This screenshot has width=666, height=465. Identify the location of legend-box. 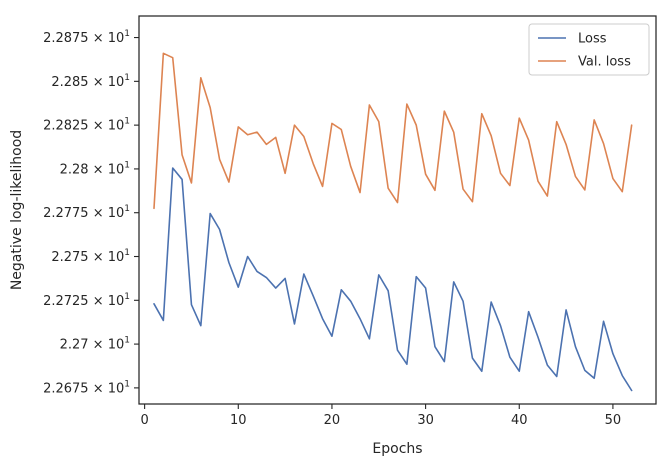
(589, 49).